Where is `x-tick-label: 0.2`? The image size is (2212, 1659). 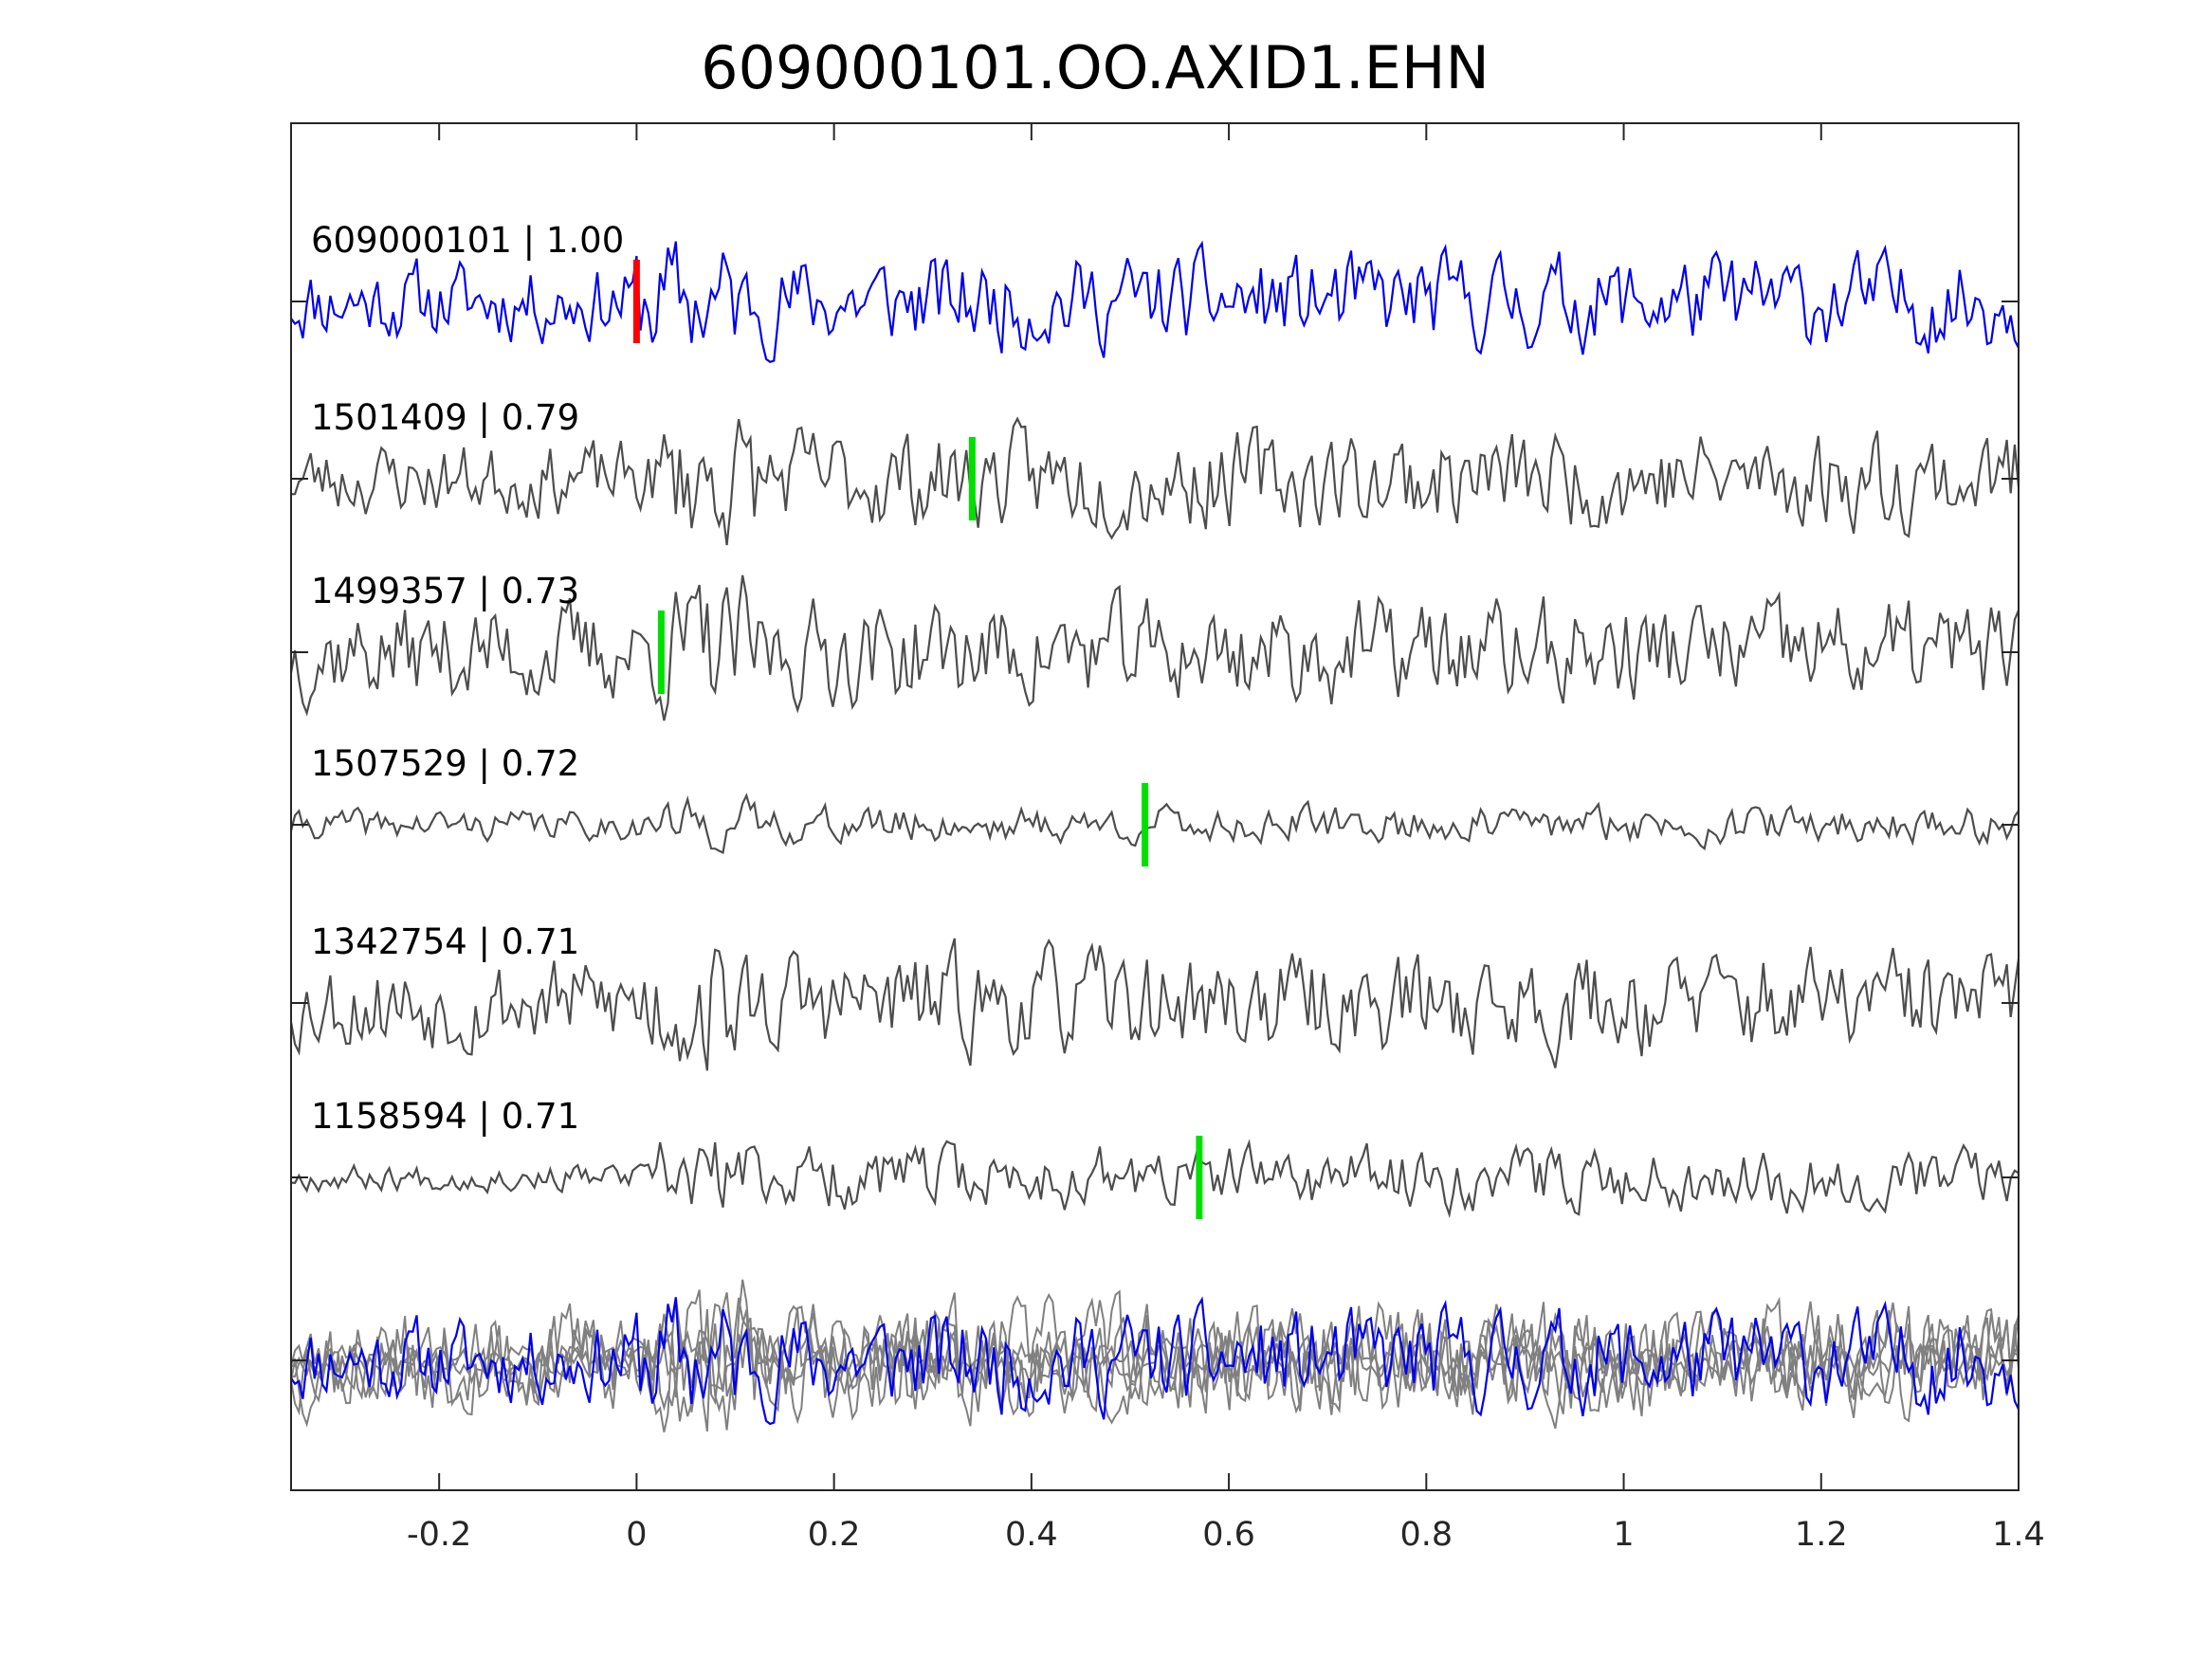 x-tick-label: 0.2 is located at coordinates (834, 1535).